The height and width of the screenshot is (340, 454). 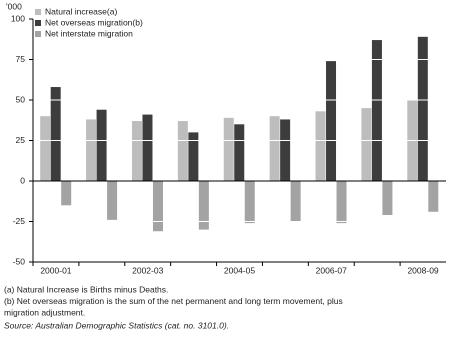 What do you see at coordinates (14, 6) in the screenshot?
I see `y-axis-unit: '000` at bounding box center [14, 6].